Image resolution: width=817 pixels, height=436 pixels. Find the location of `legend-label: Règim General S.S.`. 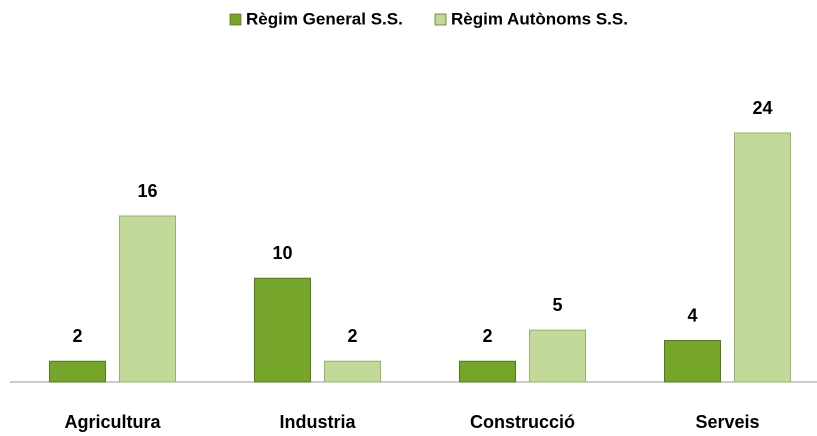

legend-label: Règim General S.S. is located at coordinates (324, 18).